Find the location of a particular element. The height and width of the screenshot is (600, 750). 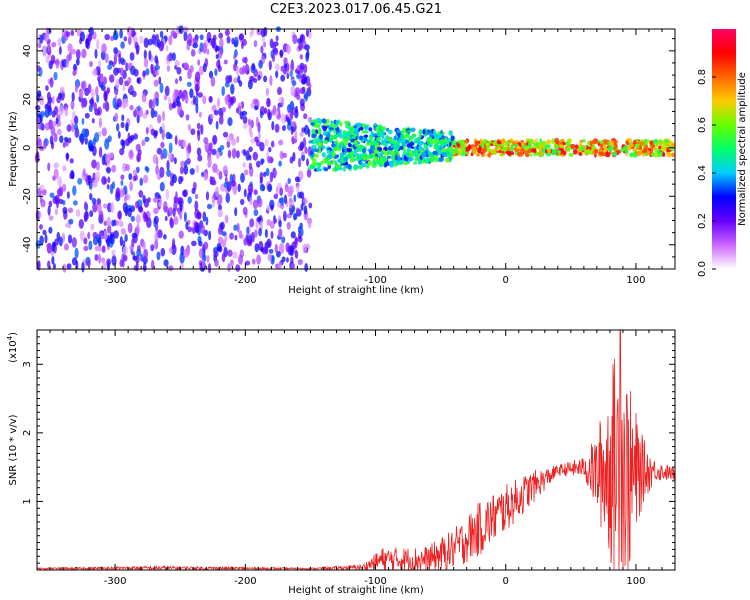

colorbar-ticks: 0.0 0.2 0.4 0.6 0.8 is located at coordinates (706, 173).